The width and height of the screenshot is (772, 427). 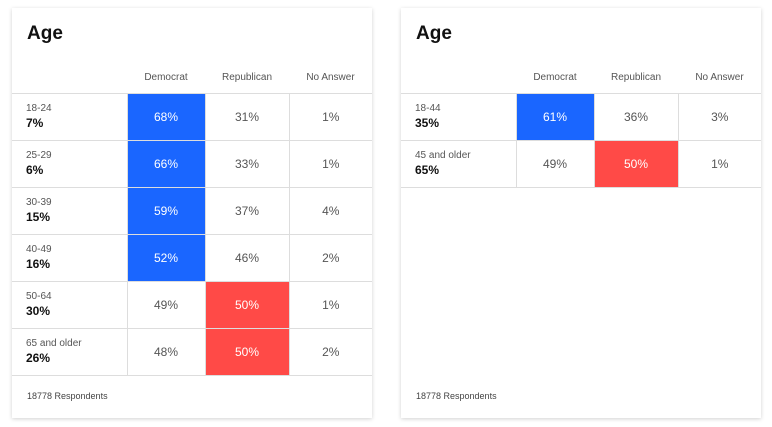 What do you see at coordinates (165, 352) in the screenshot?
I see `democrat-value: 48%` at bounding box center [165, 352].